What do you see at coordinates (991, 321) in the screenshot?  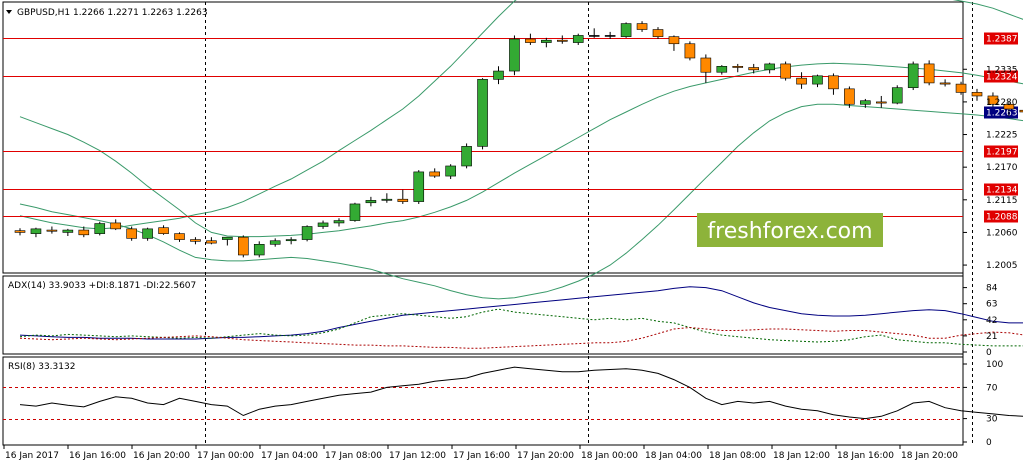 I see `adx-tick-2: 42` at bounding box center [991, 321].